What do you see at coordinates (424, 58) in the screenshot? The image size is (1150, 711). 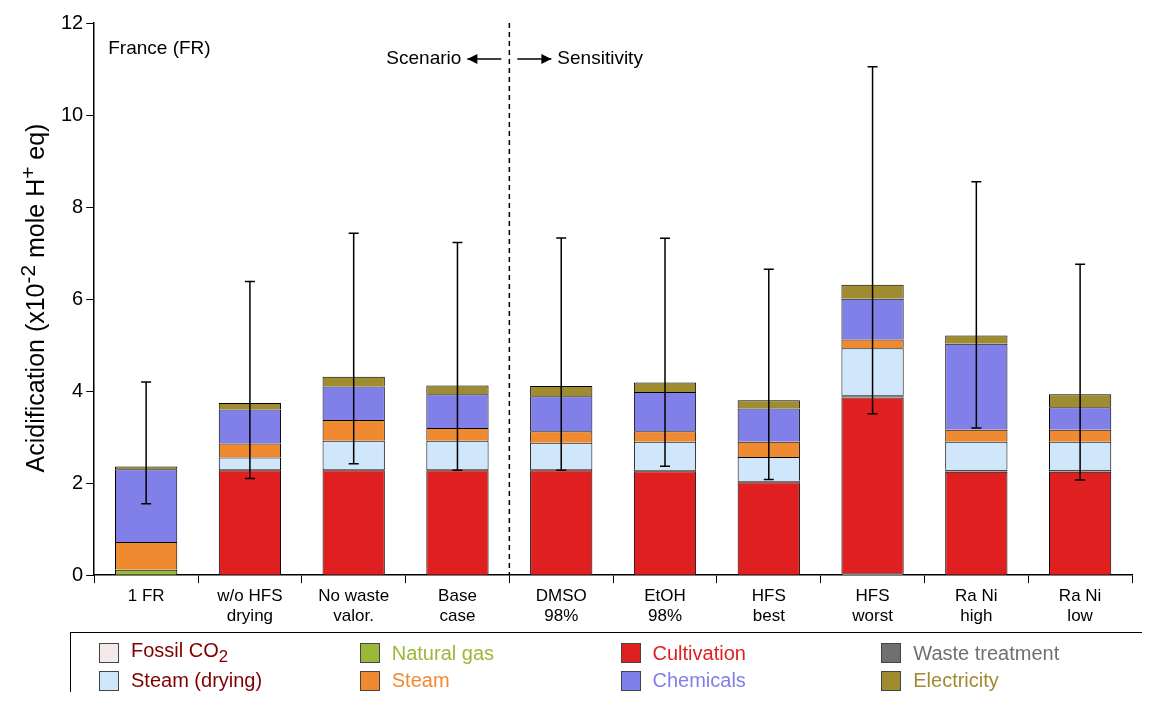 I see `annotation: Scenario` at bounding box center [424, 58].